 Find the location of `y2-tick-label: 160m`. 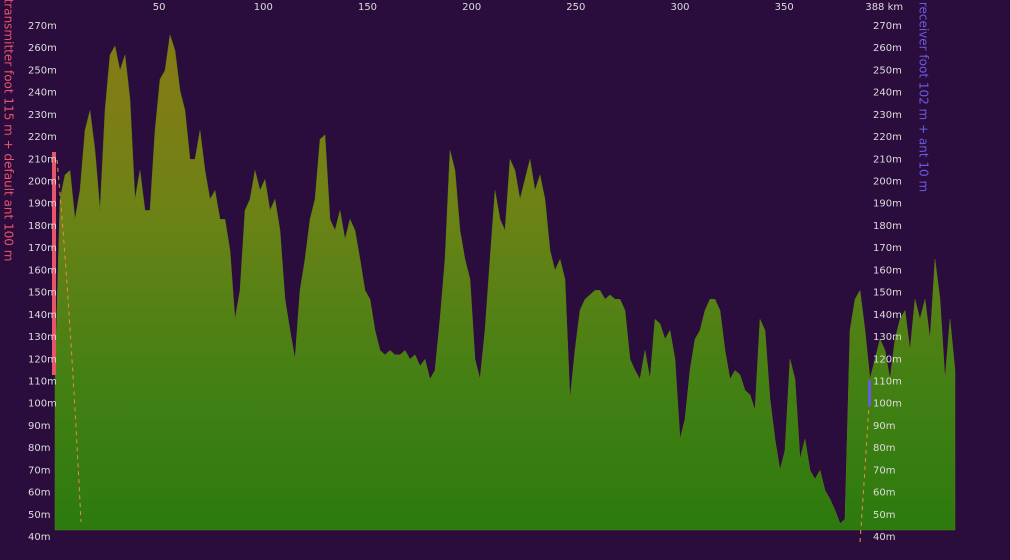

y2-tick-label: 160m is located at coordinates (887, 270).